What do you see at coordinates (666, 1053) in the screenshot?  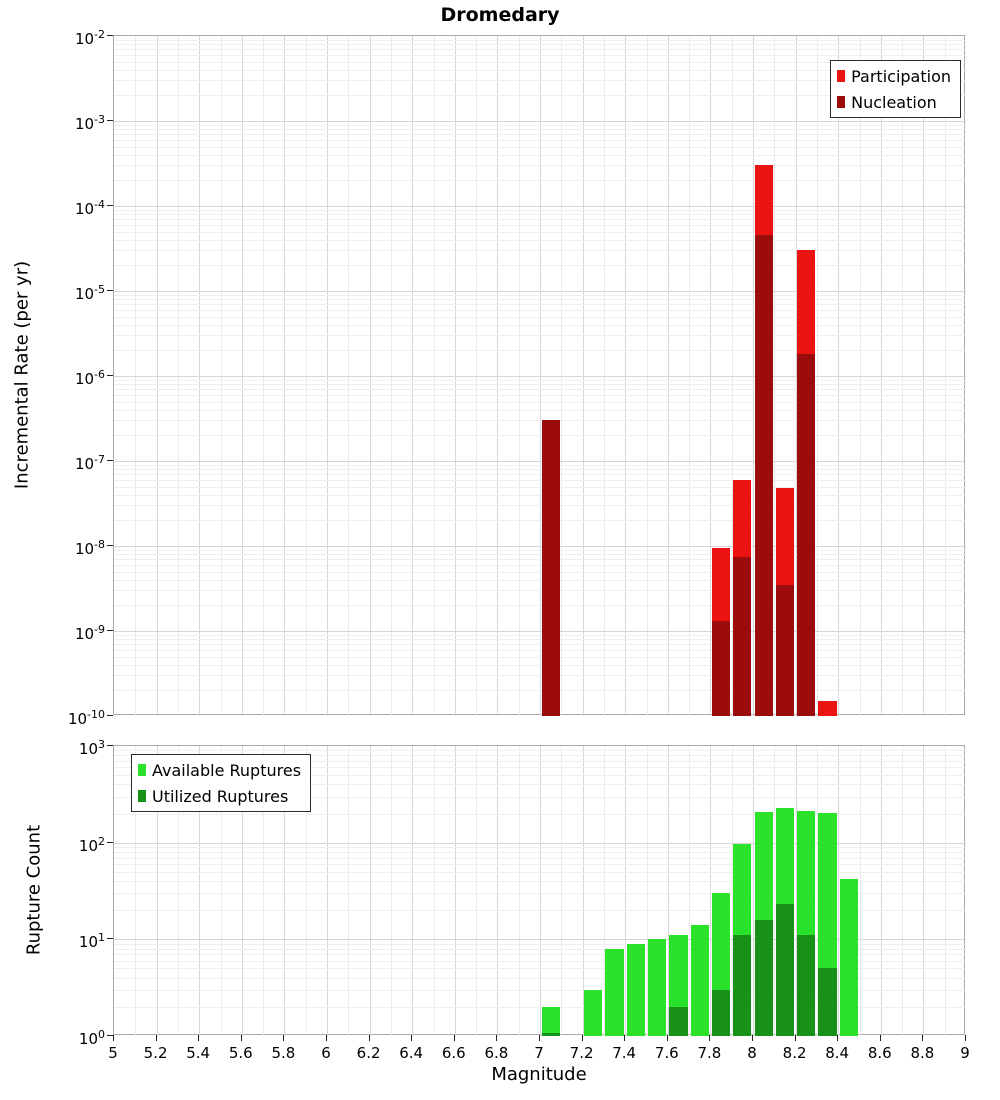 I see `x-tick-label: 7.6` at bounding box center [666, 1053].